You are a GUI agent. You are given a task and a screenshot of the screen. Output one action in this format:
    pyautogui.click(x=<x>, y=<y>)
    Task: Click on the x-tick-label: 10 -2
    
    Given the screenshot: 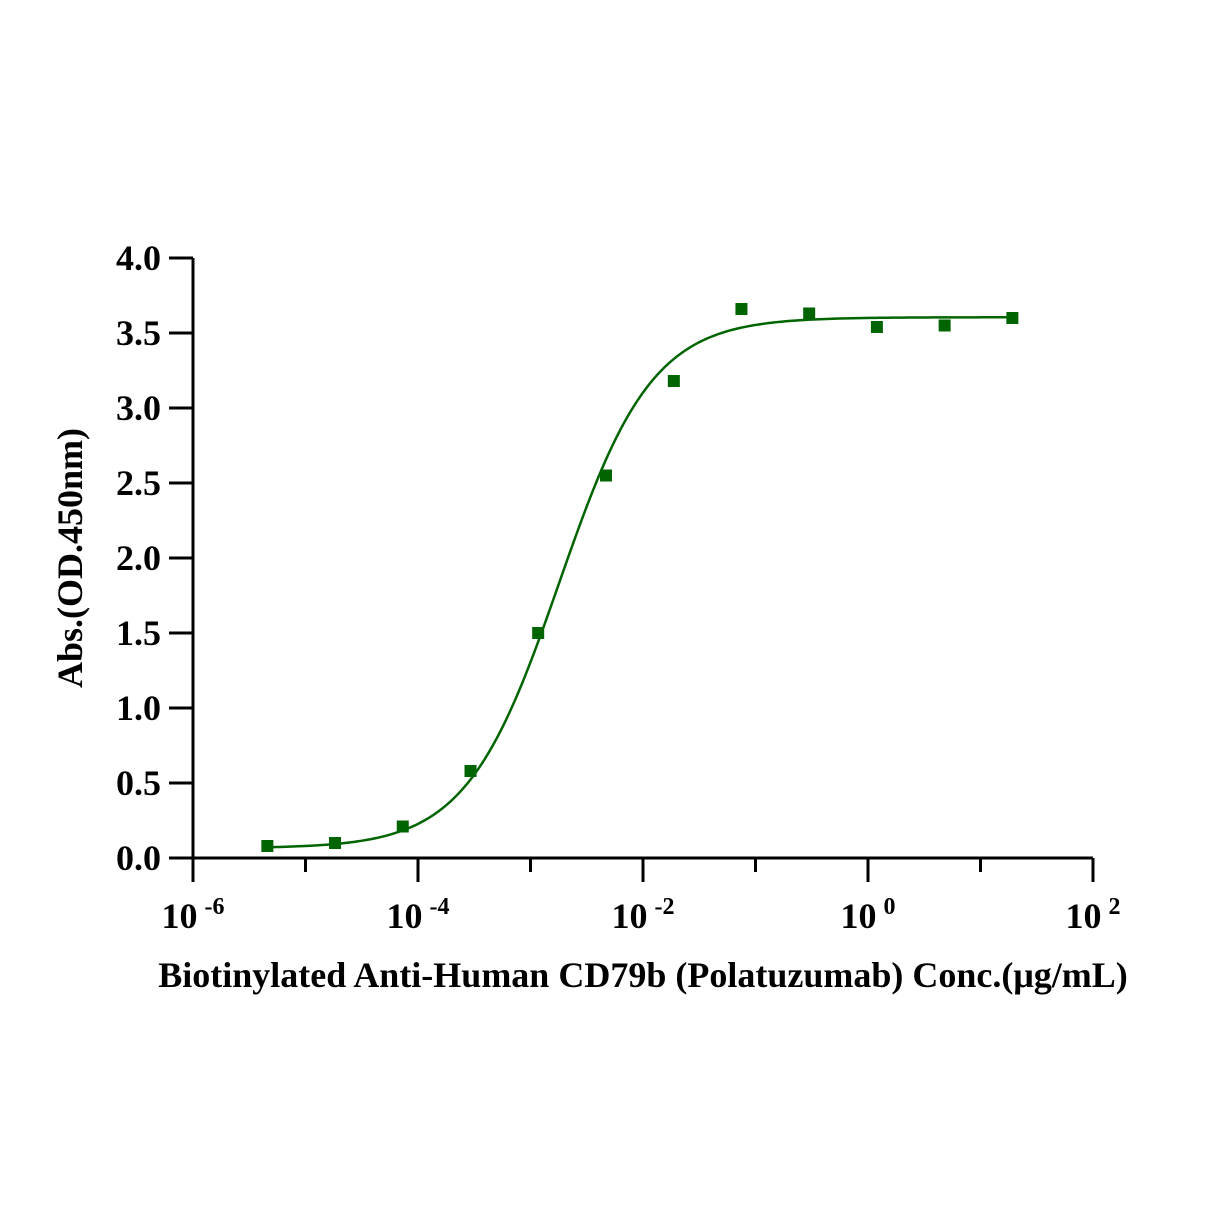 What is the action you would take?
    pyautogui.click(x=643, y=915)
    